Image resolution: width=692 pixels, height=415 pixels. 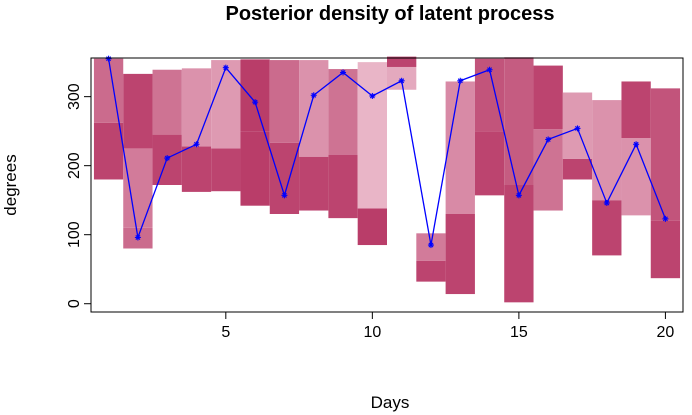 What do you see at coordinates (447, 326) in the screenshot?
I see `x-axis: 5 10 15 20` at bounding box center [447, 326].